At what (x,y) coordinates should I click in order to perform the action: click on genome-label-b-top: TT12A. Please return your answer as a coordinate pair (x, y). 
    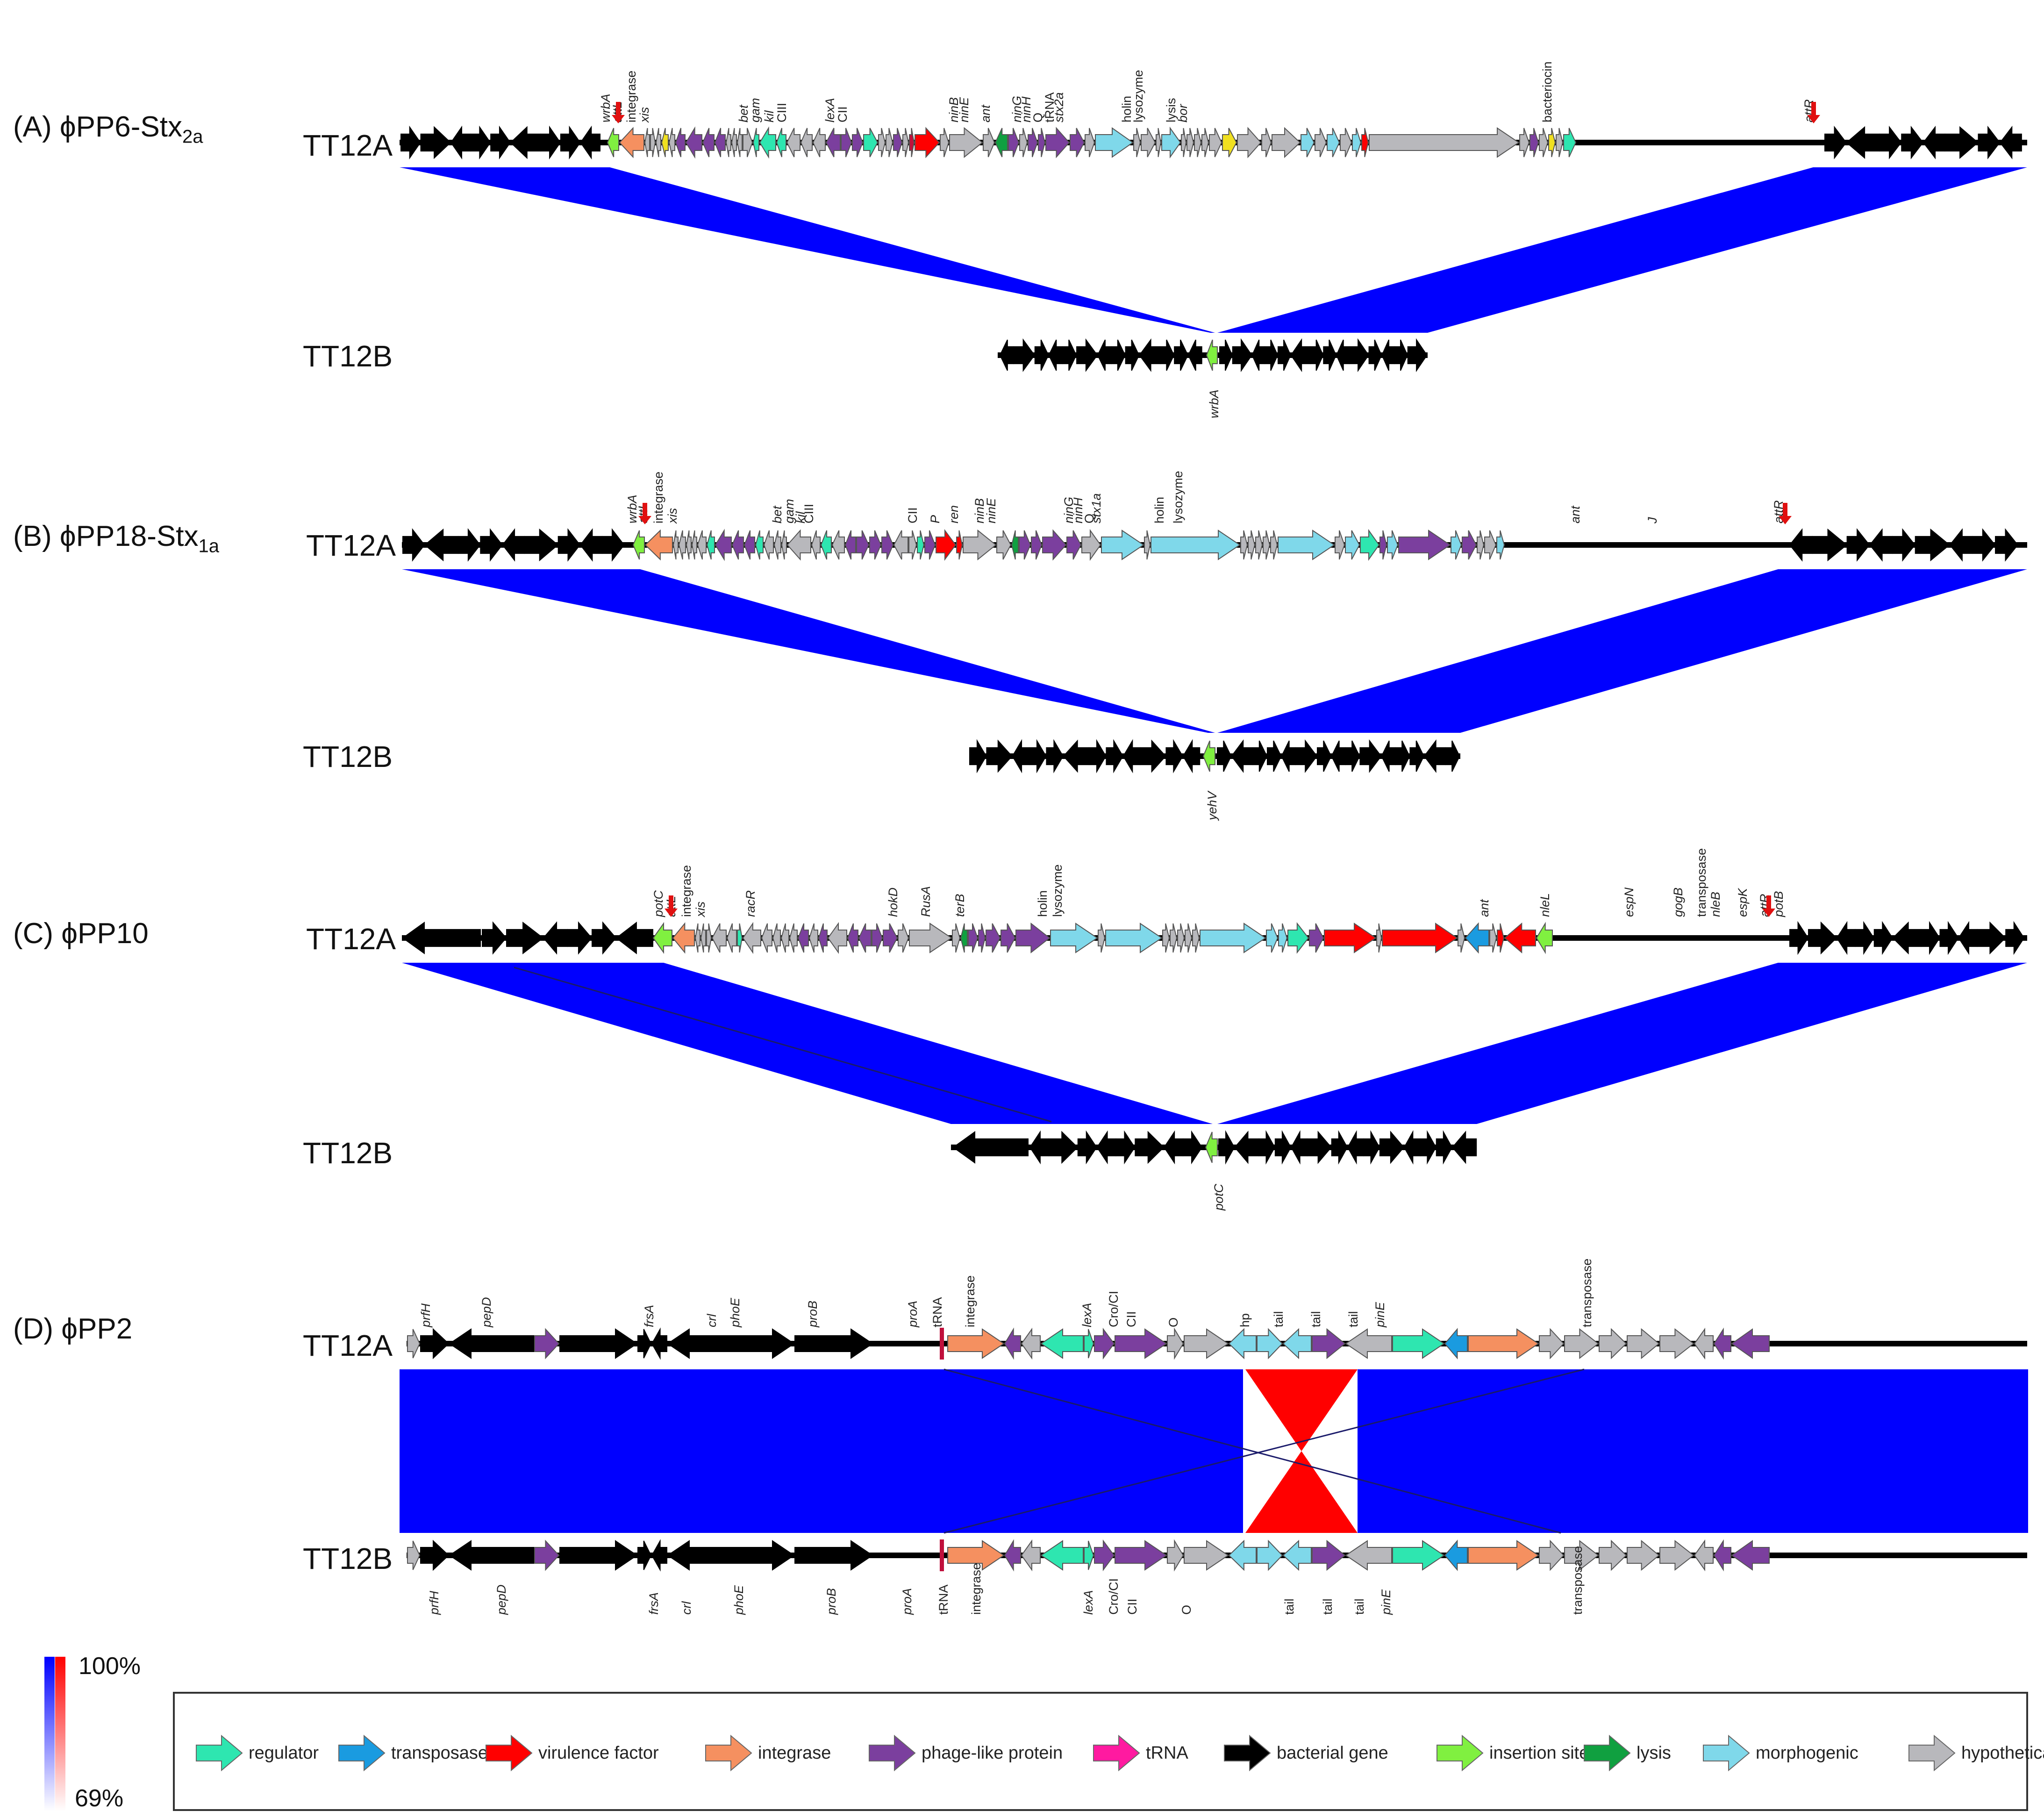
    Looking at the image, I should click on (351, 545).